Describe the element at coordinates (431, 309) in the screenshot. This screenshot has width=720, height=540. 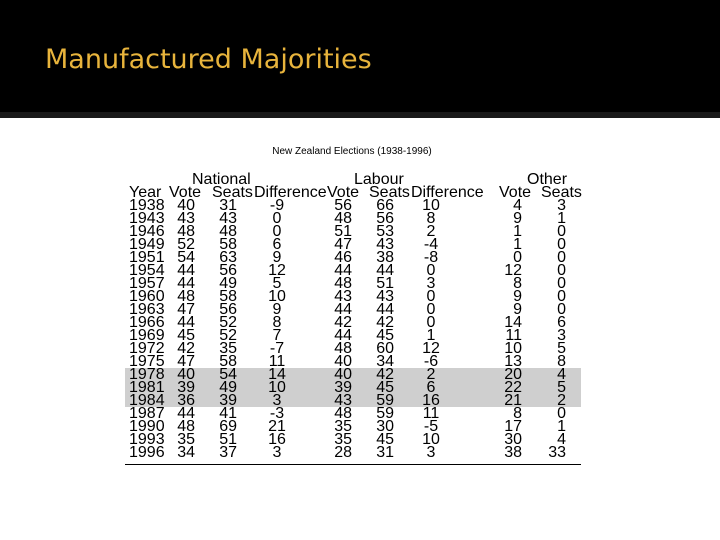
I see `cell-labour-difference: 0` at that location.